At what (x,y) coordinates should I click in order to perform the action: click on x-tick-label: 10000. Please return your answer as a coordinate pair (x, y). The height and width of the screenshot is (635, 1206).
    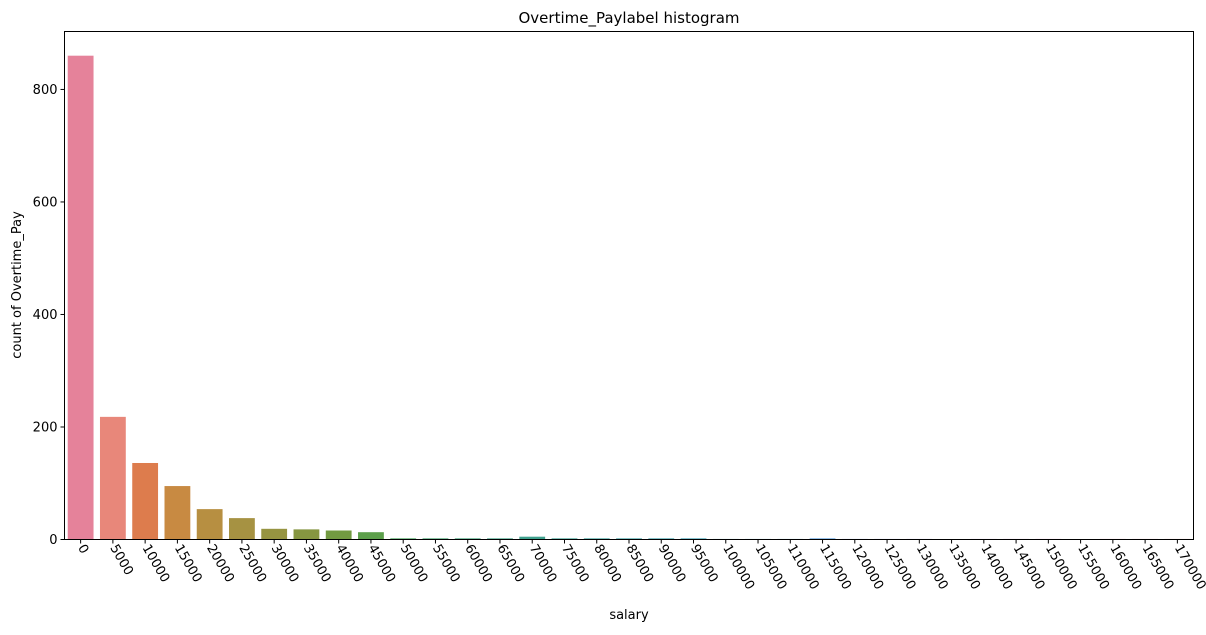
    Looking at the image, I should click on (156, 563).